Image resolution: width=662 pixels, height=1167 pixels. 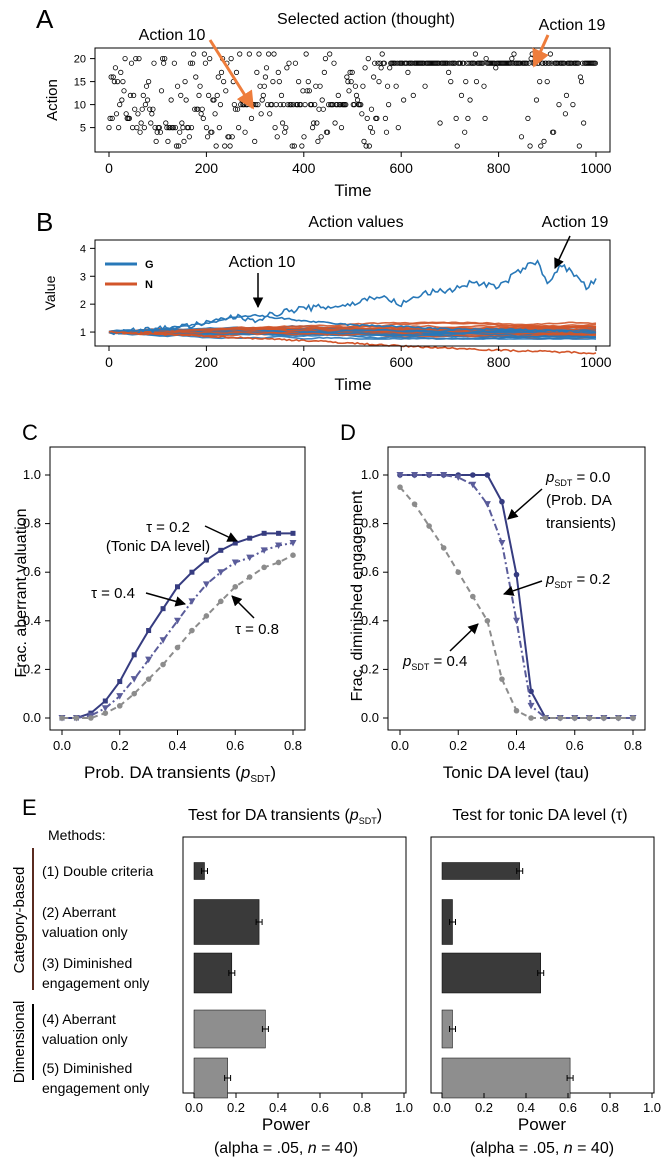 I want to click on panel-c-y-tick-label: 1.0, so click(x=32, y=474).